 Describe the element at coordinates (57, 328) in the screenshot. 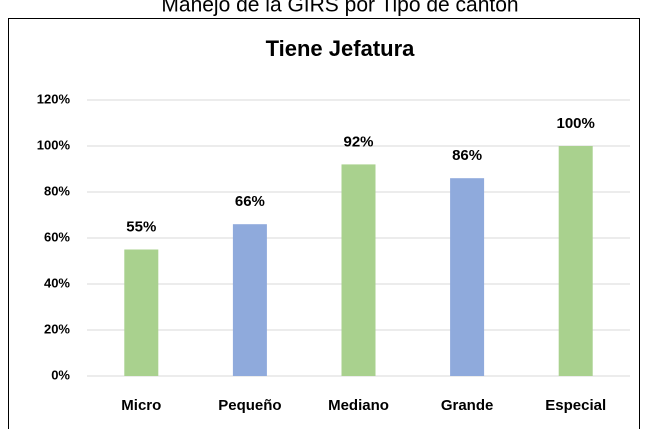

I see `y-tick-label: 20%` at that location.